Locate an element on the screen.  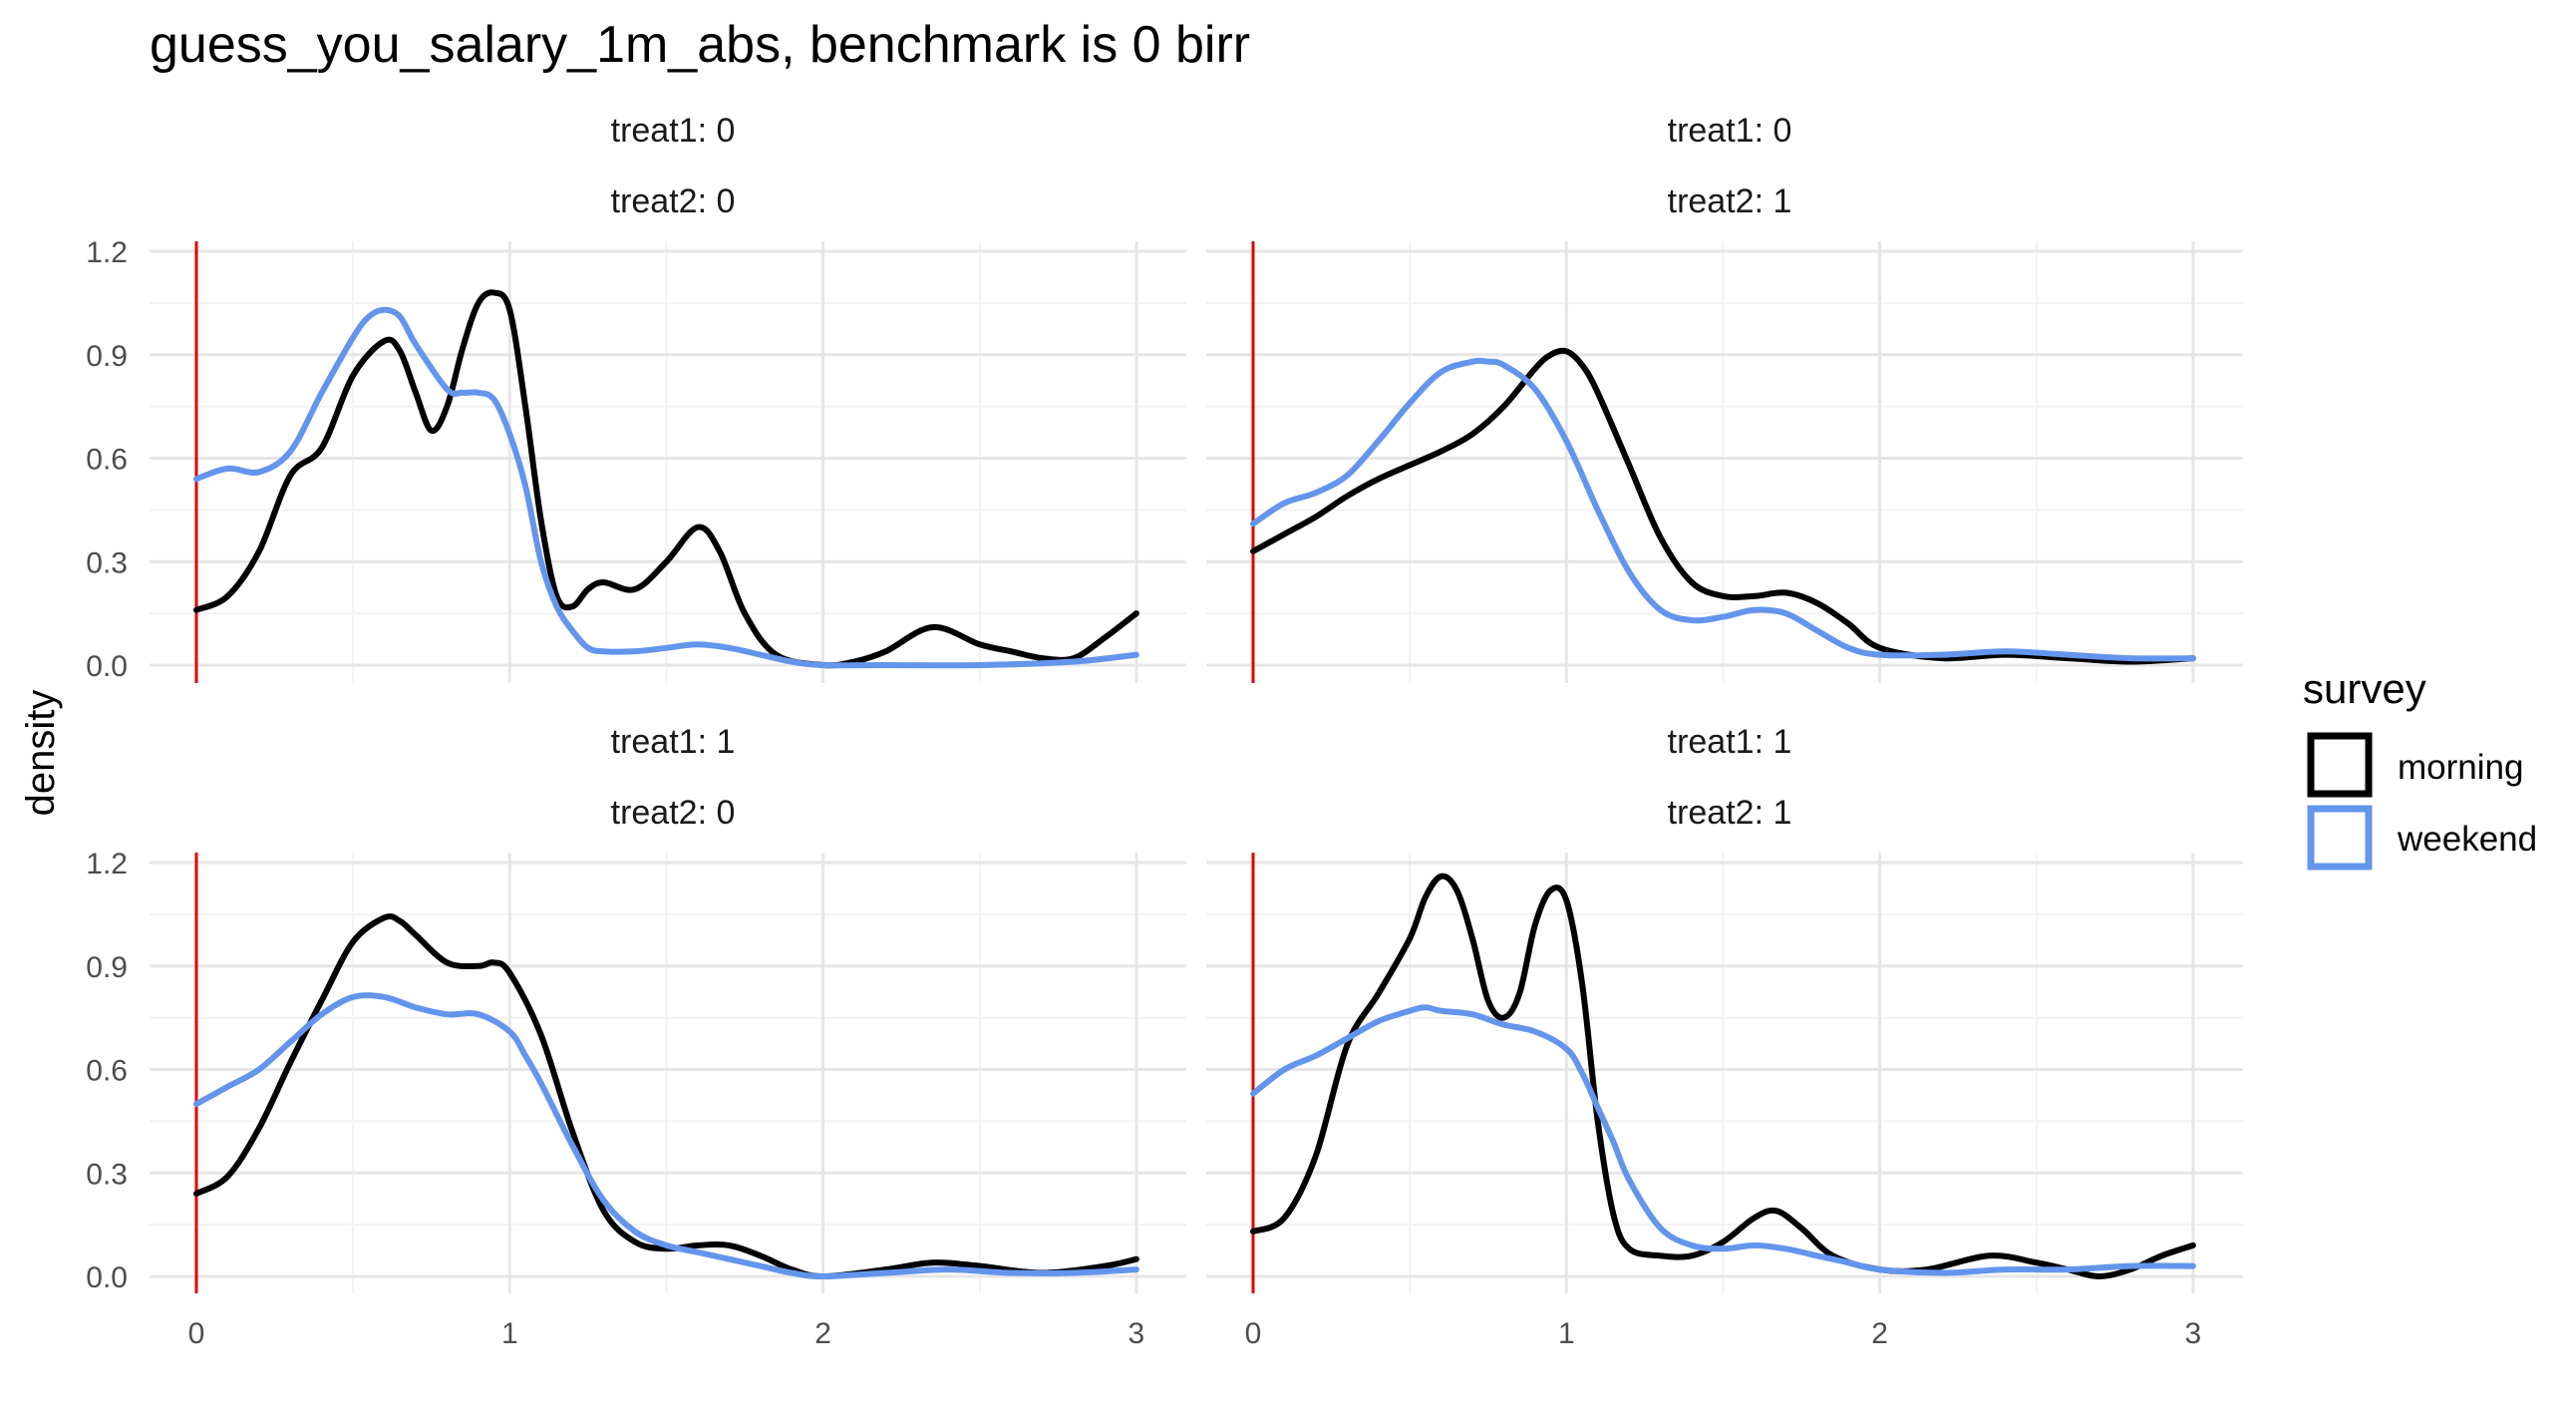
legend-title: survey is located at coordinates (2364, 688).